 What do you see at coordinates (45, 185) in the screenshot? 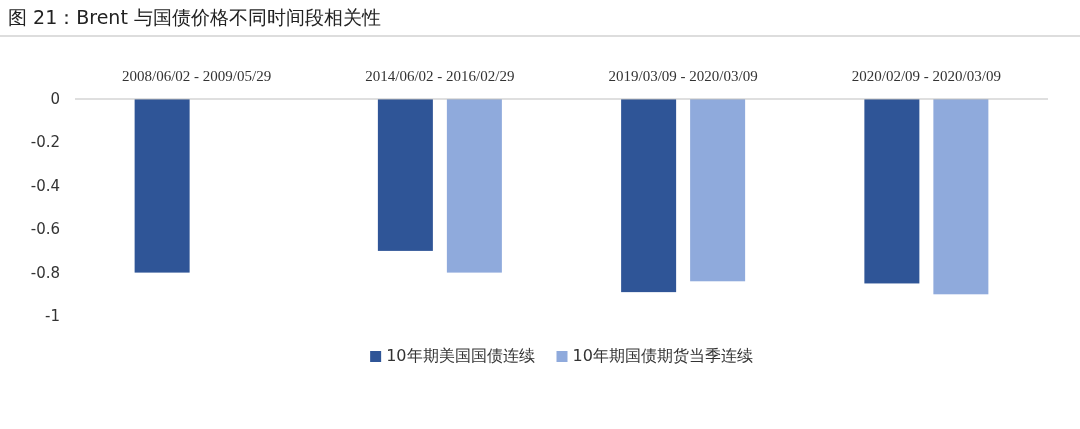
I see `y-tick-label: -0.4` at bounding box center [45, 185].